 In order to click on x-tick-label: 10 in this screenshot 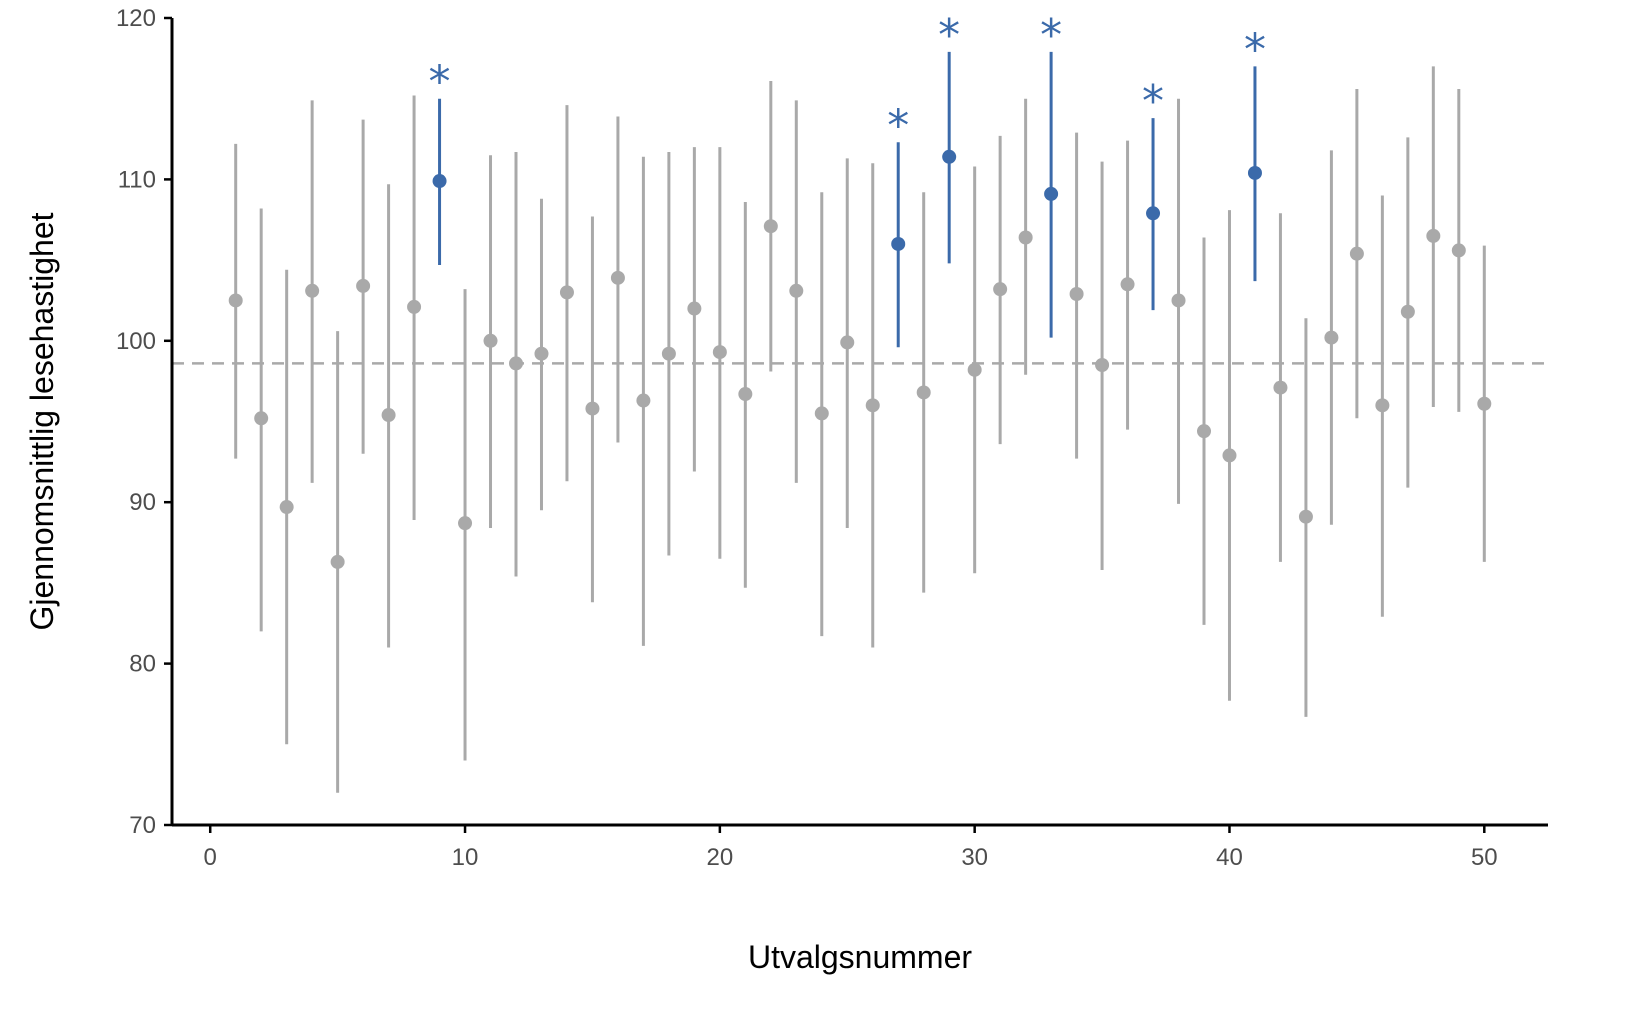, I will do `click(465, 857)`.